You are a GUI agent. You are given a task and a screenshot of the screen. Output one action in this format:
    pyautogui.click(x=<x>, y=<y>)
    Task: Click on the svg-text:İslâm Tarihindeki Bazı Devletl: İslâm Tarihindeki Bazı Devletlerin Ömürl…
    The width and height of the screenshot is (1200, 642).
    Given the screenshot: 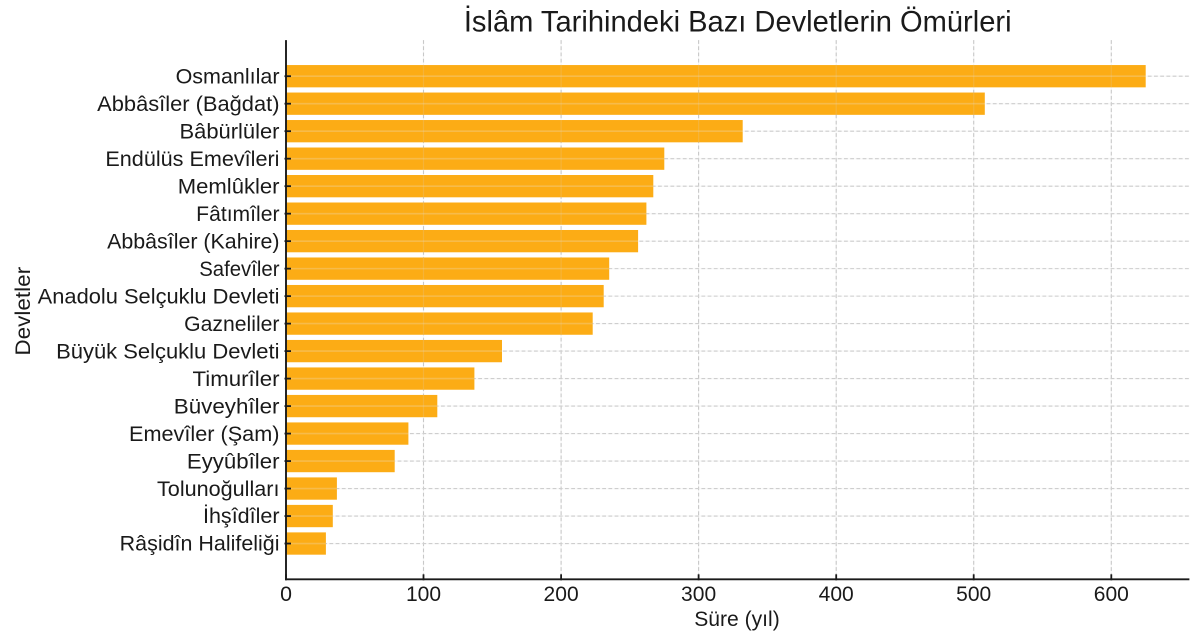 What is the action you would take?
    pyautogui.click(x=738, y=22)
    